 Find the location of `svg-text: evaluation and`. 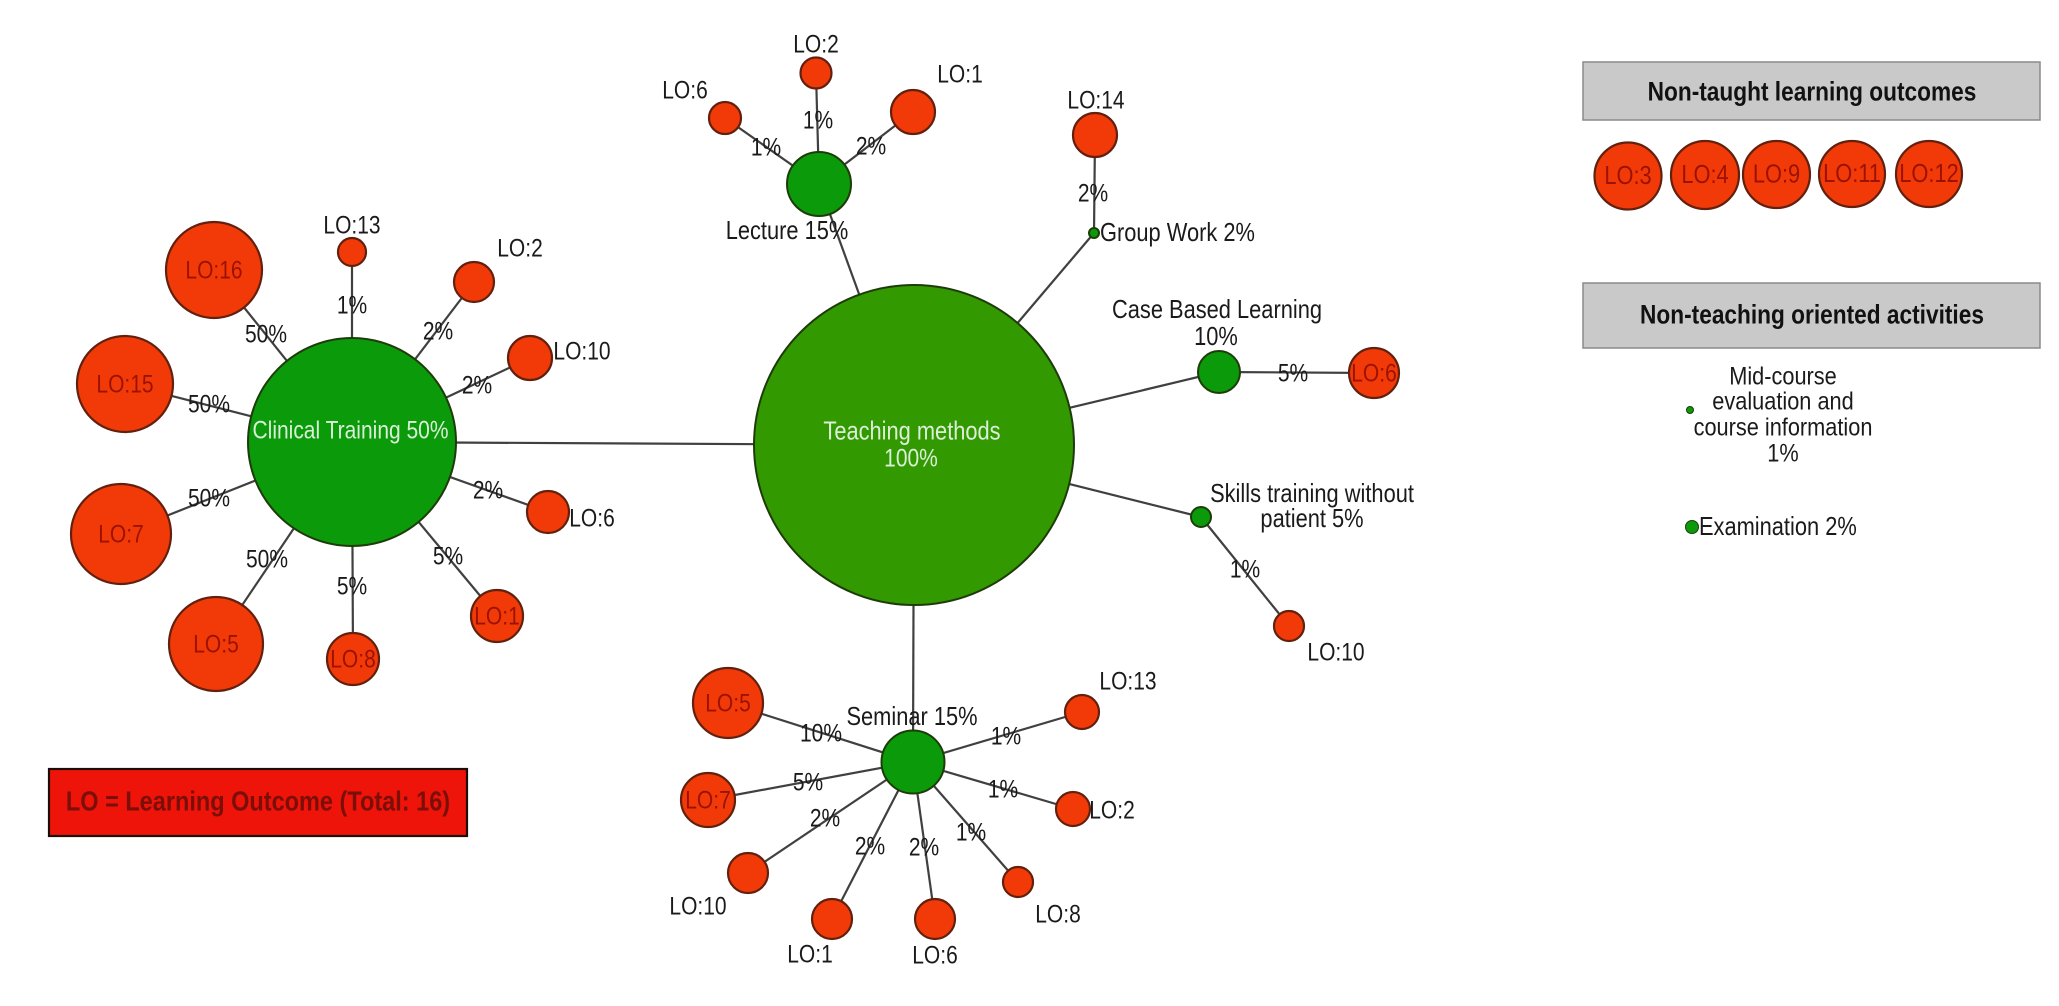

svg-text: evaluation and is located at coordinates (1782, 401).